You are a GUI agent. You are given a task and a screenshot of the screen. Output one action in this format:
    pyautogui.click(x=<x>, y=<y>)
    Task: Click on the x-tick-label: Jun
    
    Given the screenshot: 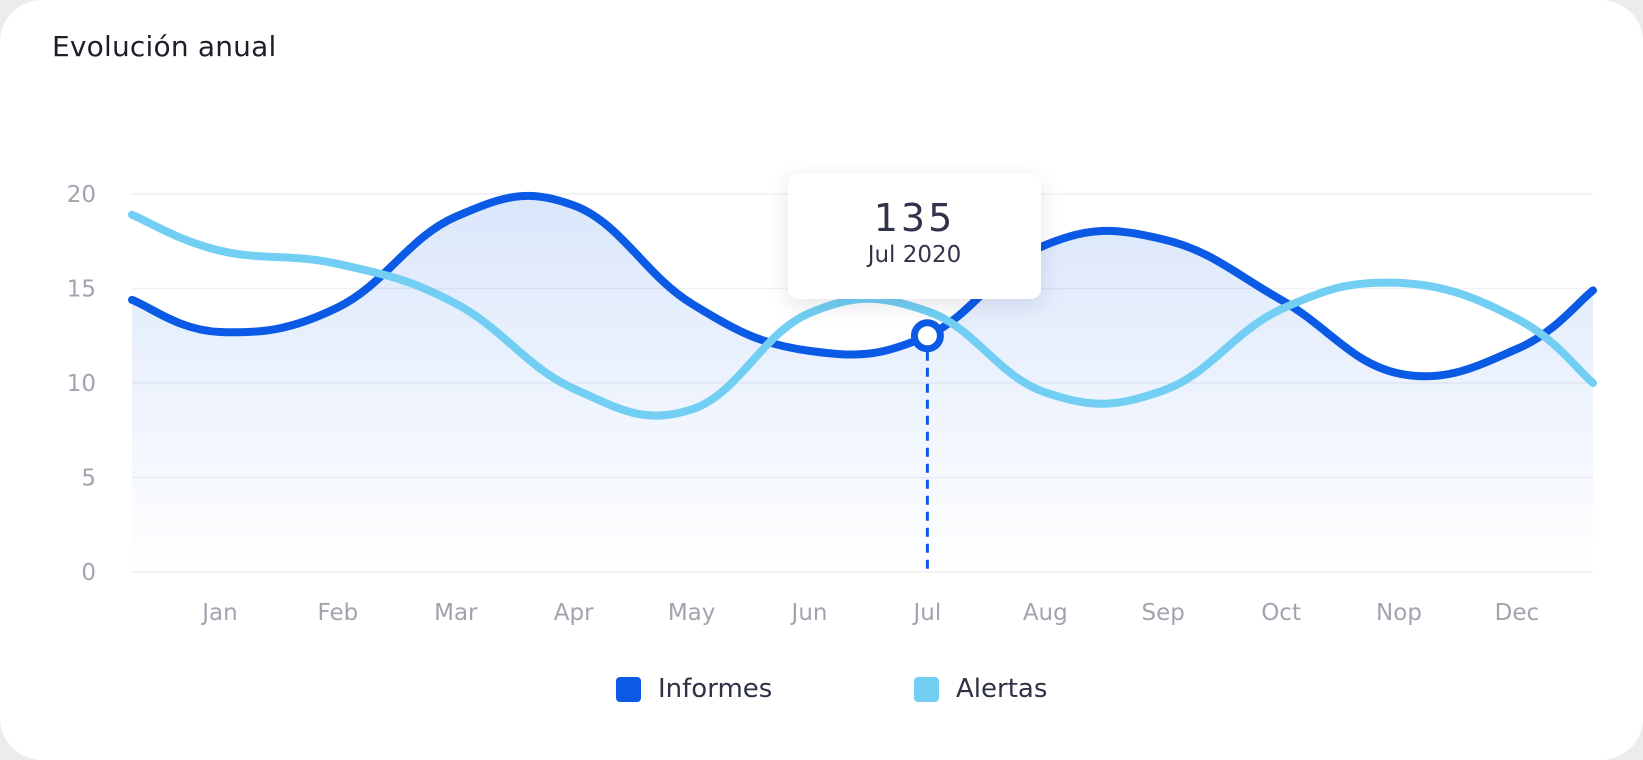 What is the action you would take?
    pyautogui.click(x=809, y=613)
    